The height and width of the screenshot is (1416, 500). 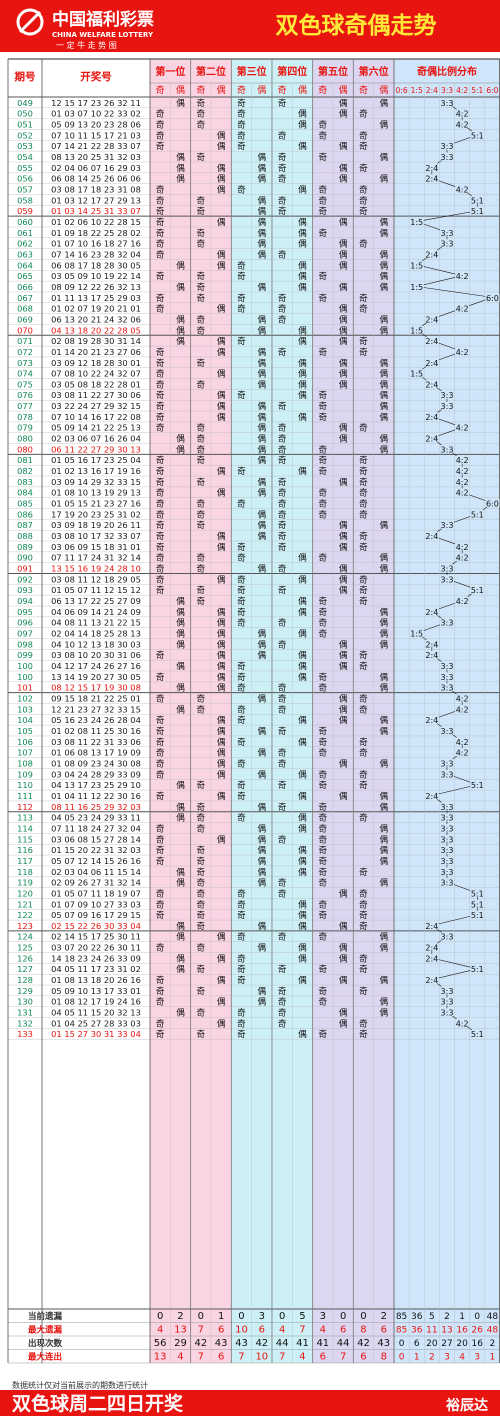 What do you see at coordinates (192, 709) in the screenshot?
I see `table-row: 103 12 21 23 27 32 33 15 偶奇奇奇偶奇` at bounding box center [192, 709].